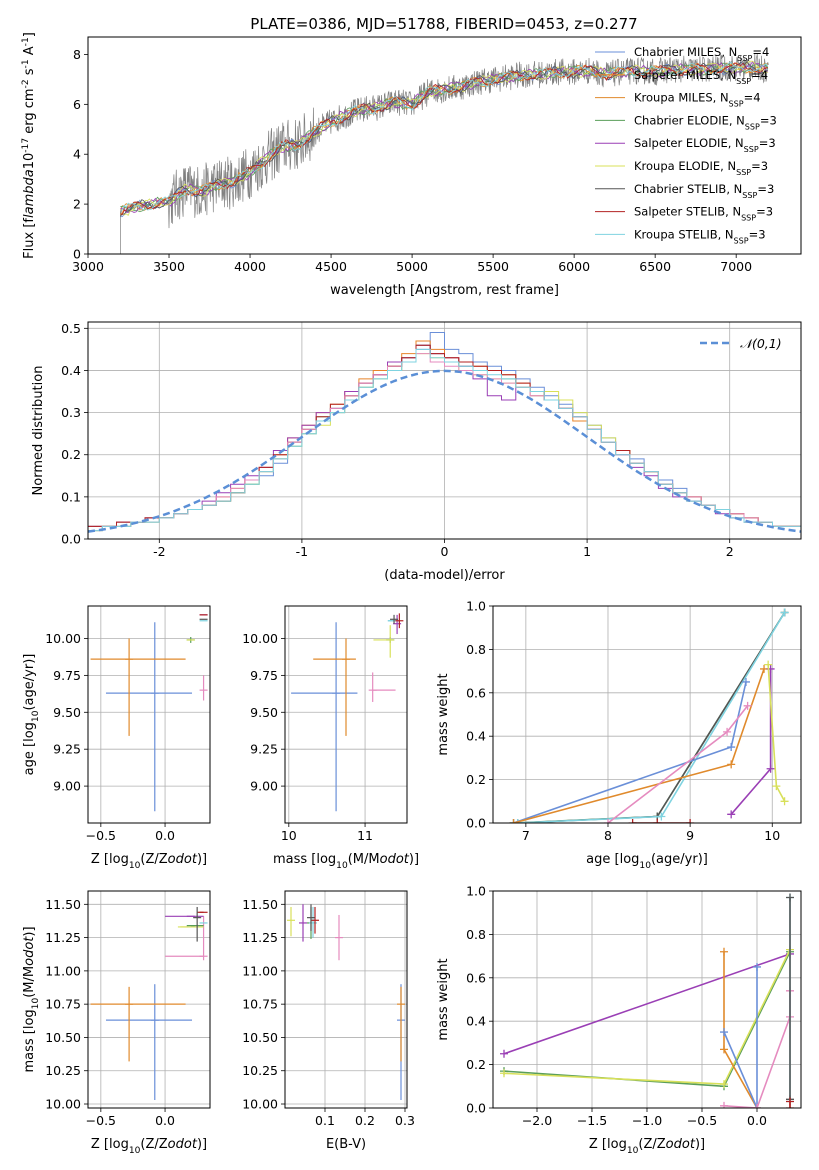 The height and width of the screenshot is (1170, 819). Describe the element at coordinates (701, 54) in the screenshot. I see `legend-entry: Chabrier MILES, NSSP=4` at that location.